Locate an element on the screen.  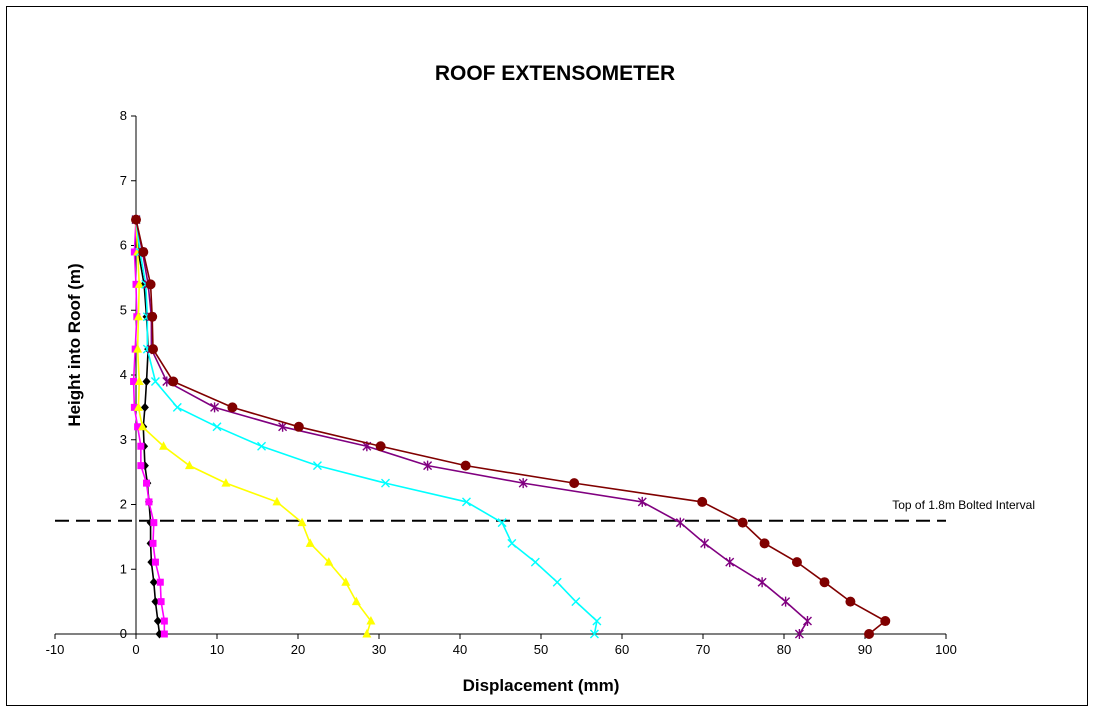
x-tick-label: 60 is located at coordinates (622, 649).